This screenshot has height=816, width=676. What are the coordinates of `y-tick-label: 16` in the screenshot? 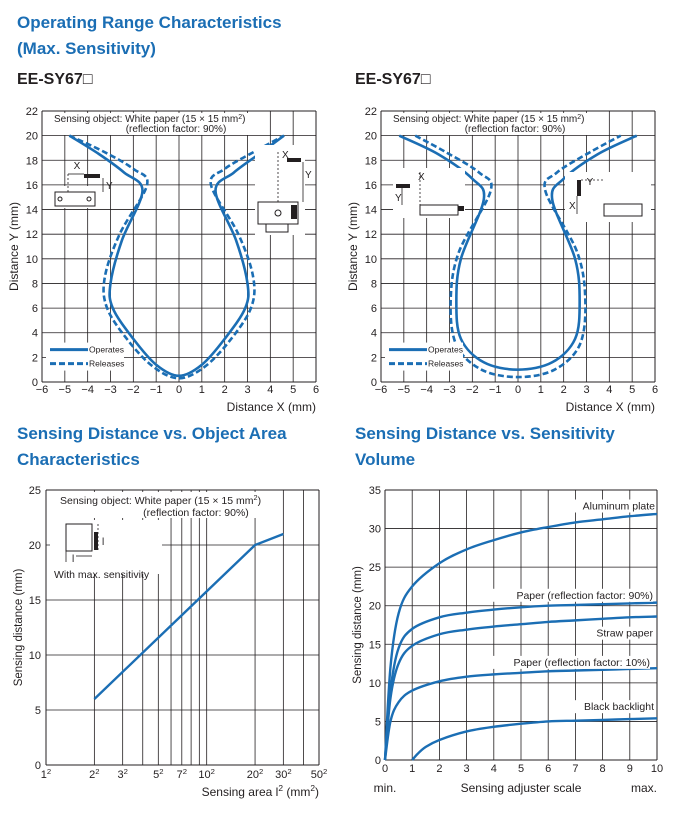 It's located at (371, 186).